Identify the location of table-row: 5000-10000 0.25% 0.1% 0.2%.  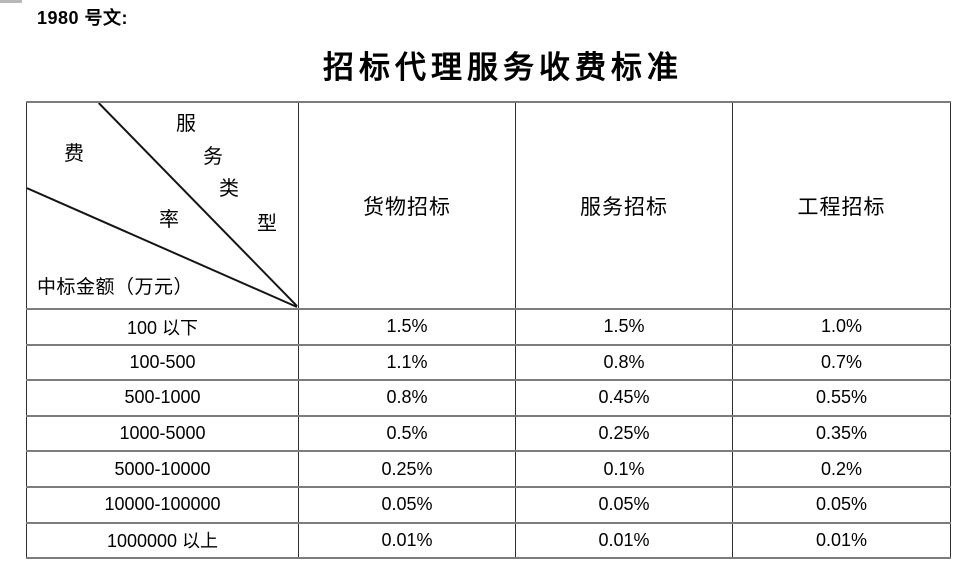
(488, 469).